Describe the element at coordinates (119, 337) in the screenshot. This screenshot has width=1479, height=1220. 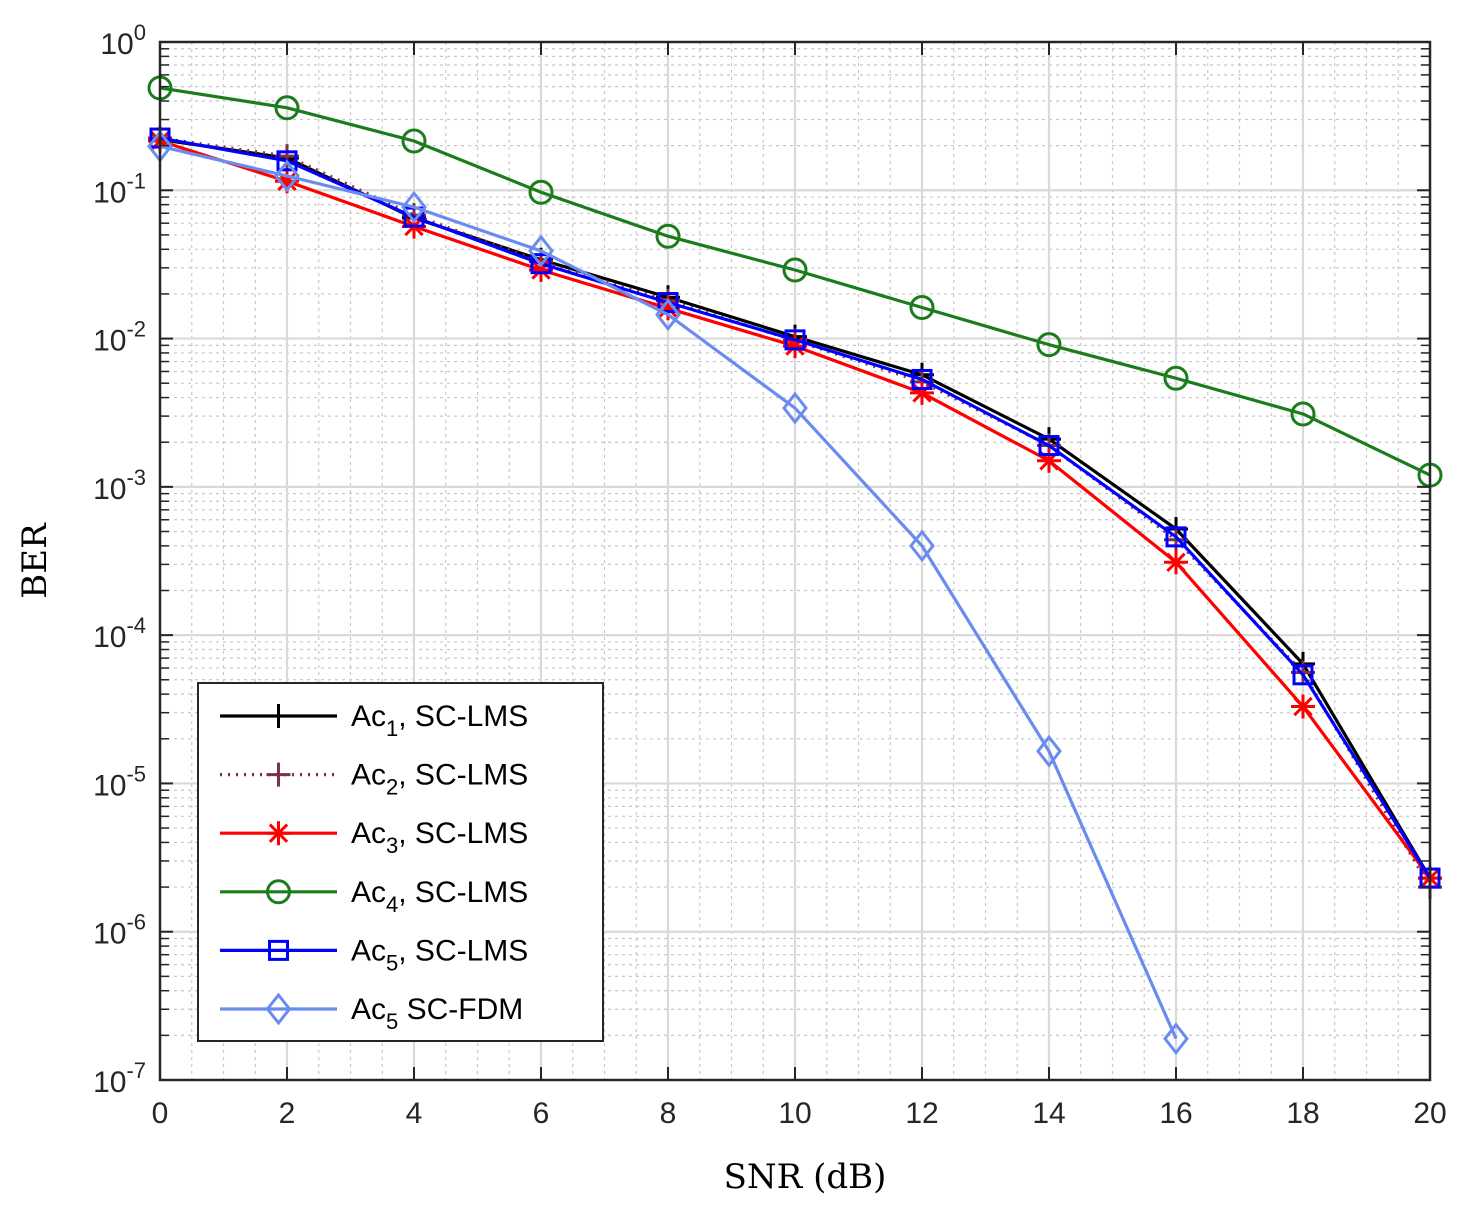
I see `y-tick-label: 10⁻²` at that location.